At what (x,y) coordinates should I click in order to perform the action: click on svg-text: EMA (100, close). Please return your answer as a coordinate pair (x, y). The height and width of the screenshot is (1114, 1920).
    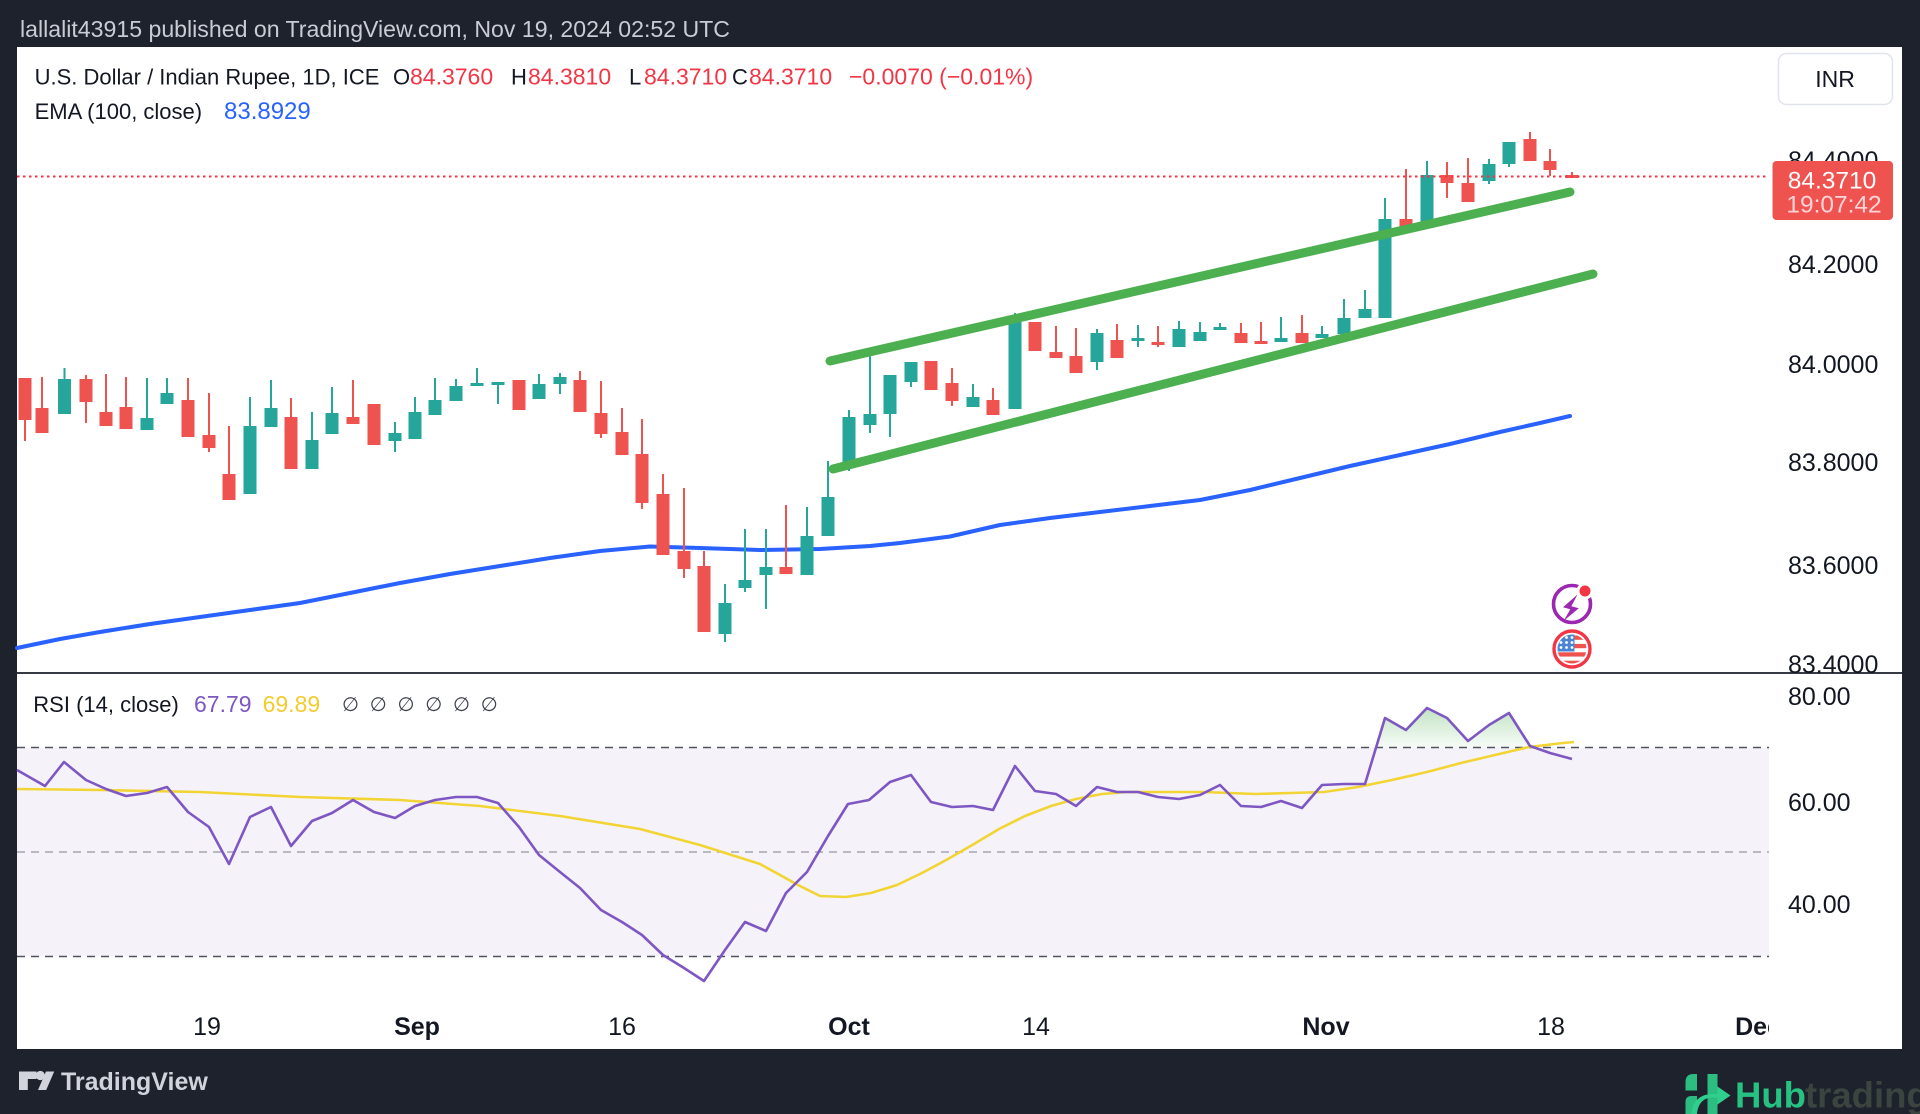
    Looking at the image, I should click on (119, 111).